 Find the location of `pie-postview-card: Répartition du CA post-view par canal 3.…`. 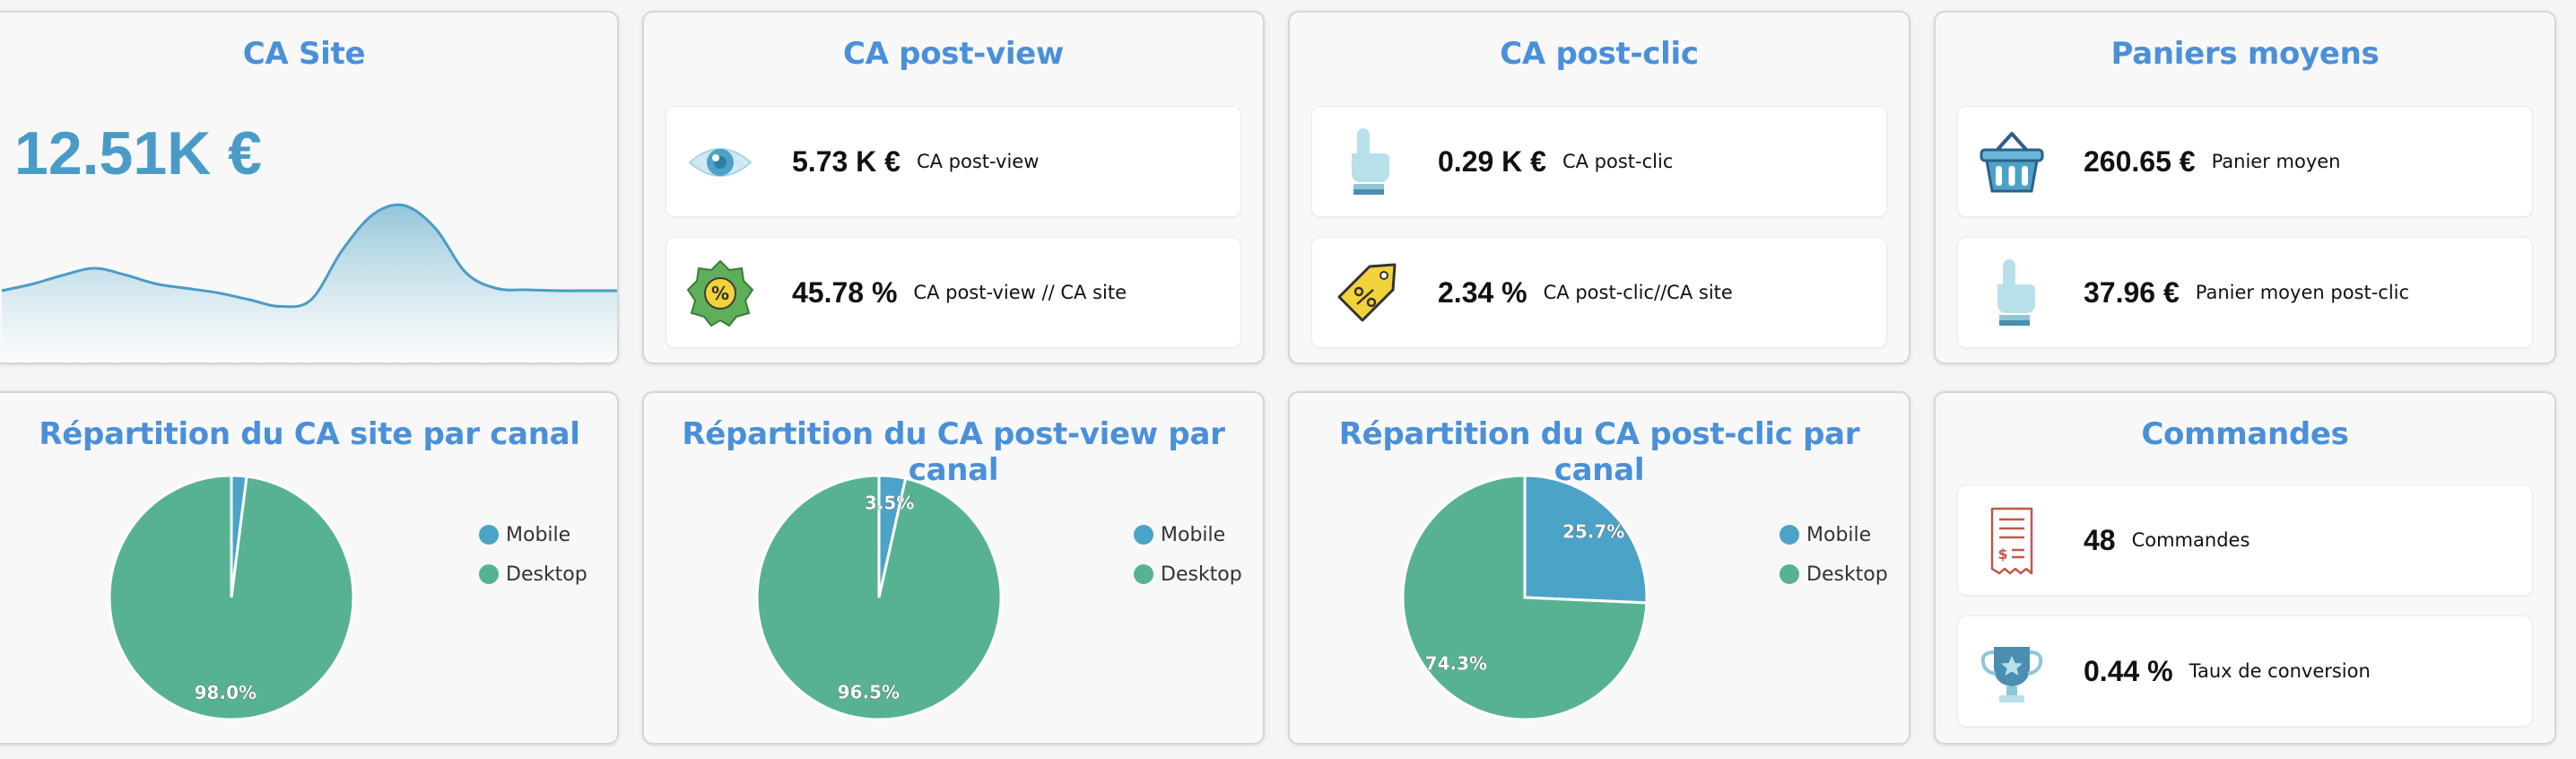

pie-postview-card: Répartition du CA post-view par canal 3.… is located at coordinates (953, 568).